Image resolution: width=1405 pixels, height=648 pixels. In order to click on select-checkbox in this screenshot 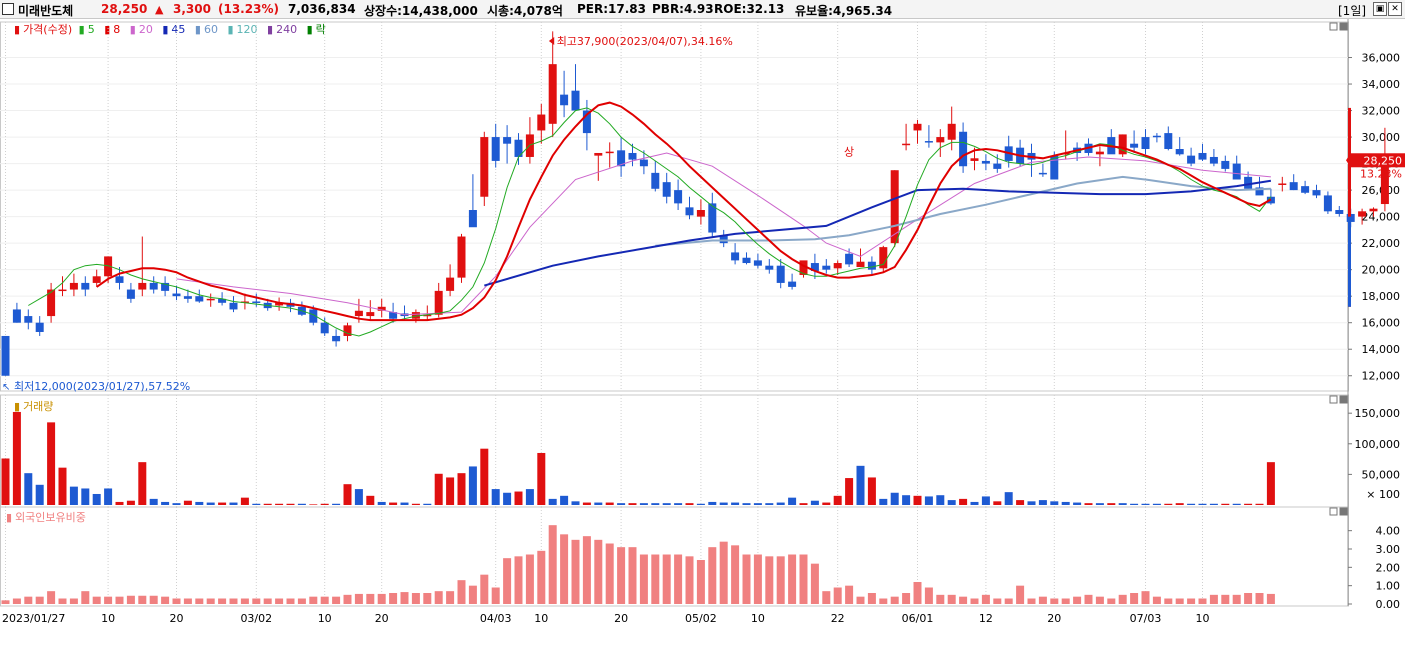, I will do `click(8, 9)`.